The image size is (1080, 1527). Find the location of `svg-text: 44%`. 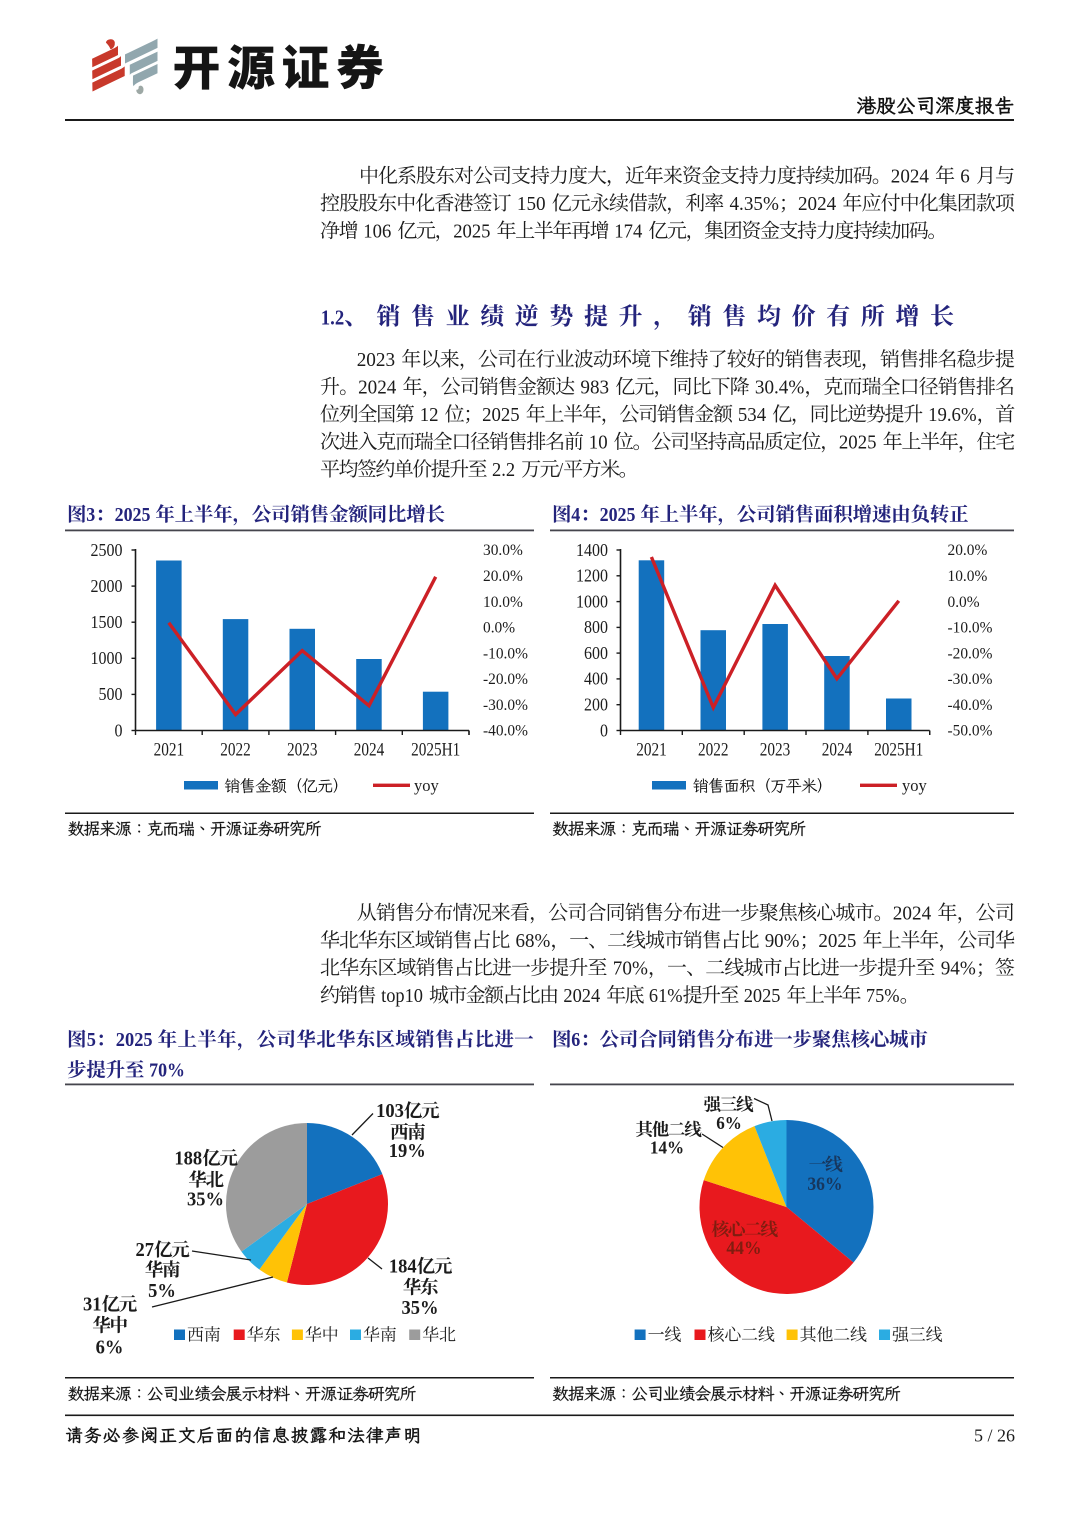

svg-text: 44% is located at coordinates (743, 1249).